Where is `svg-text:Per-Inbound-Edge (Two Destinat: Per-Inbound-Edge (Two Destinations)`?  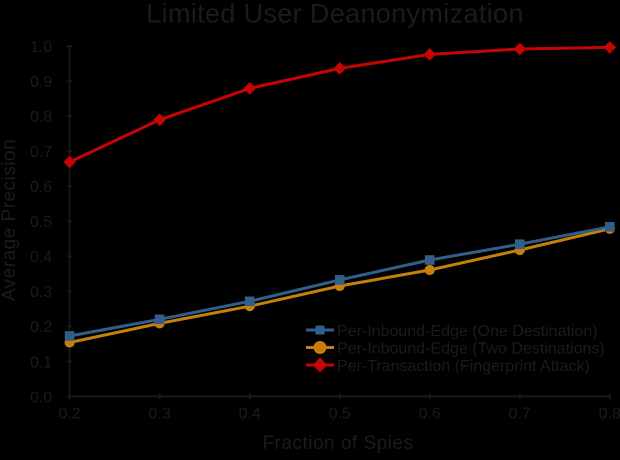
svg-text:Per-Inbound-Edge (Two Destinat: Per-Inbound-Edge (Two Destinations) is located at coordinates (471, 348).